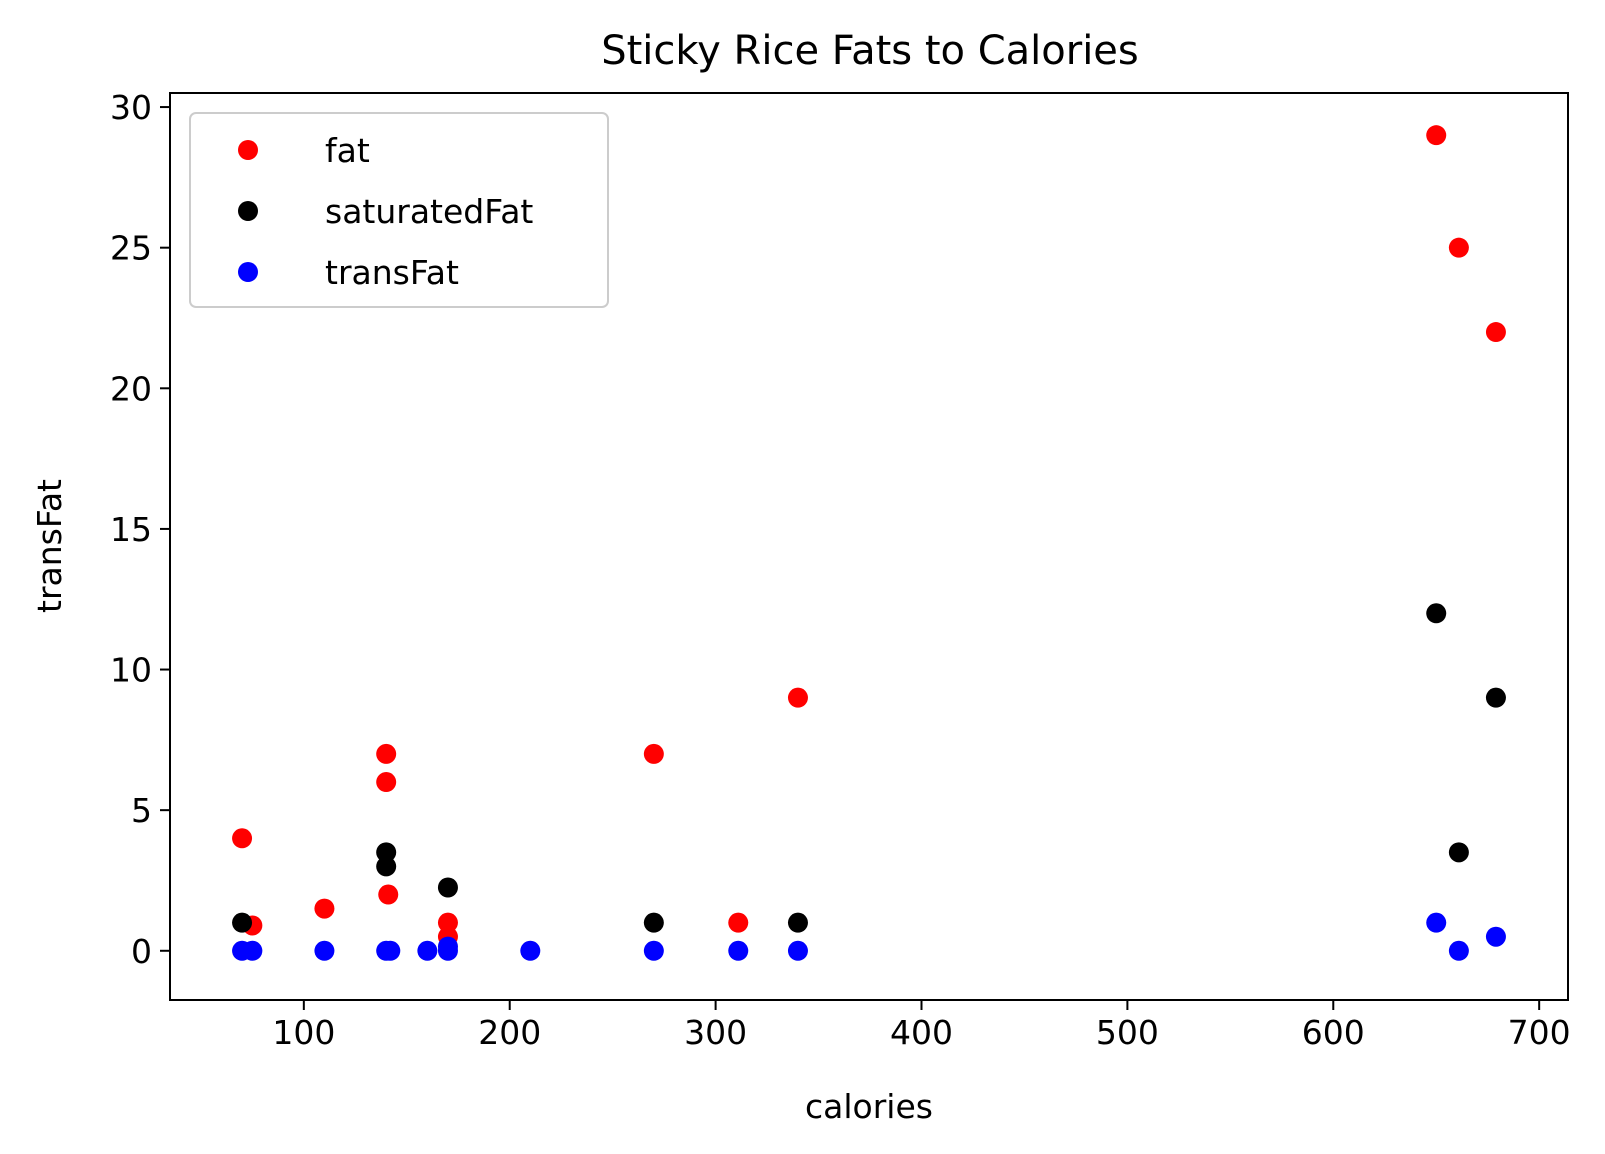 The image size is (1605, 1154). I want to click on y-axis-label: transFat, so click(49, 546).